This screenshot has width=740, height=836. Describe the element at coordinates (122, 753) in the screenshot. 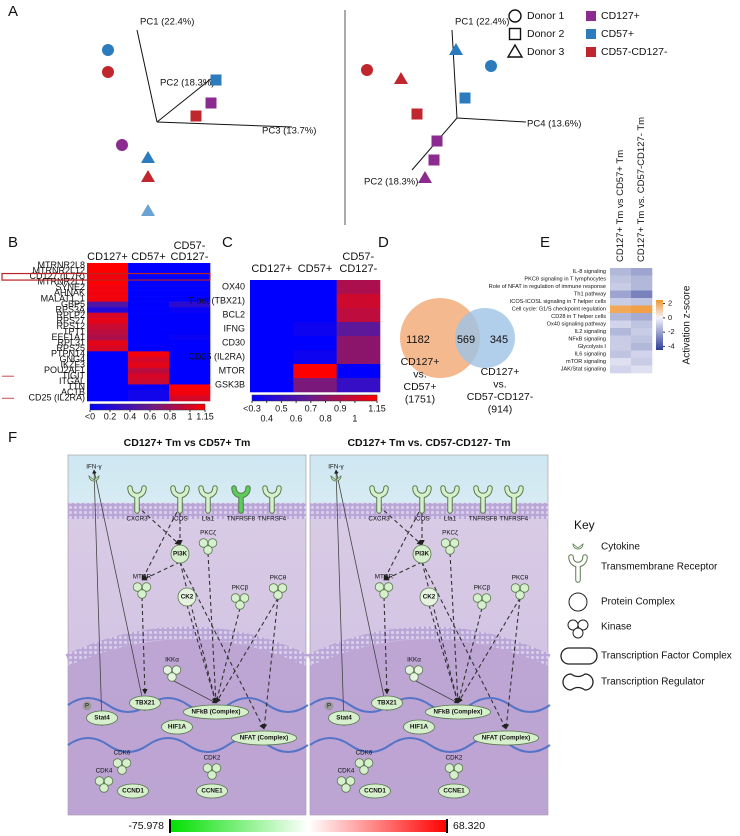

I see `node-label: CDK6` at that location.